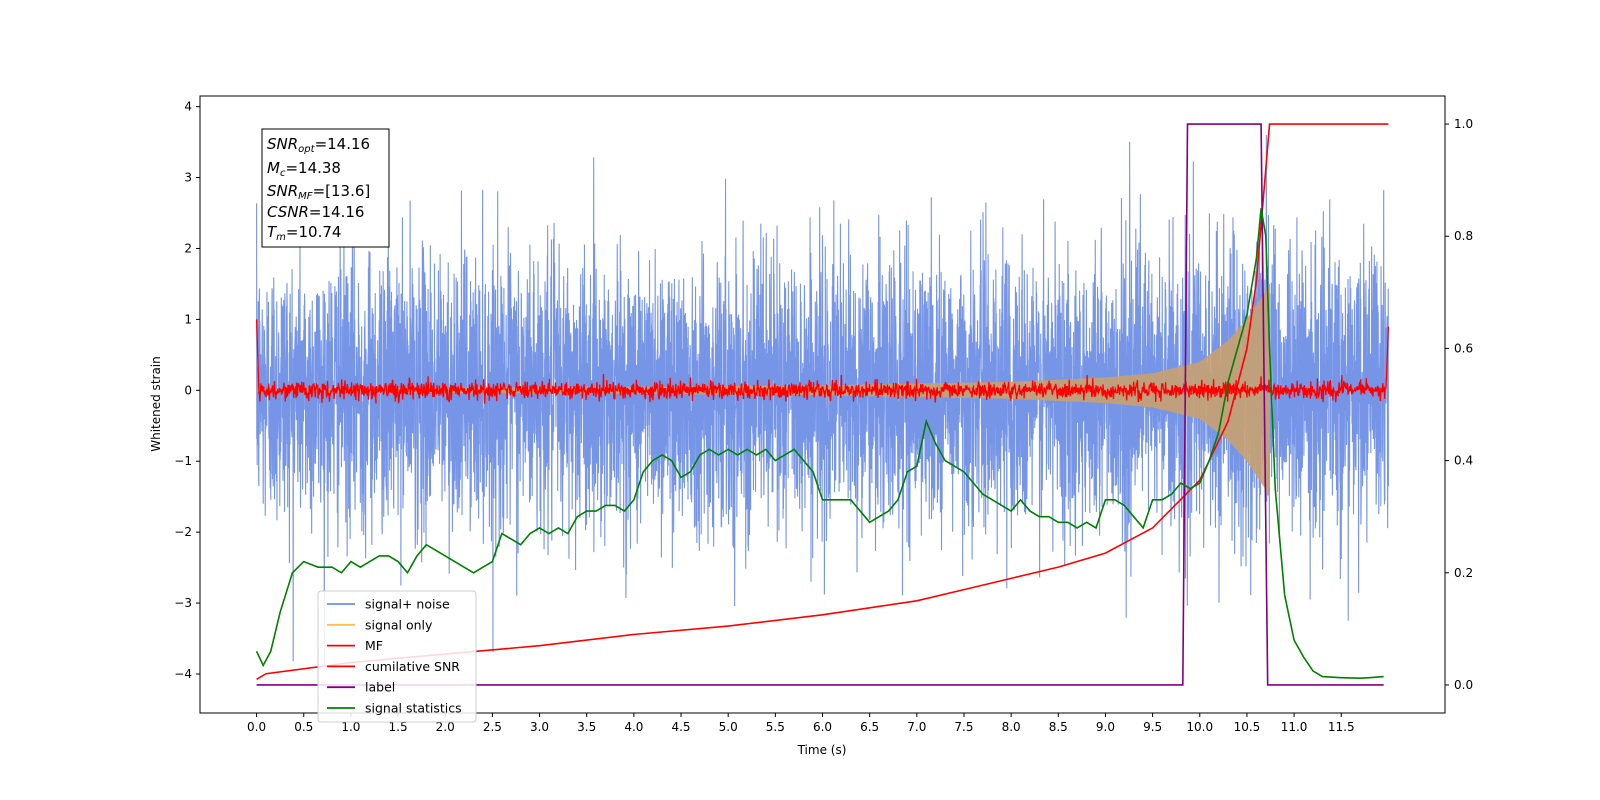 The width and height of the screenshot is (1600, 800). I want to click on x-tick-label: 3.0, so click(539, 727).